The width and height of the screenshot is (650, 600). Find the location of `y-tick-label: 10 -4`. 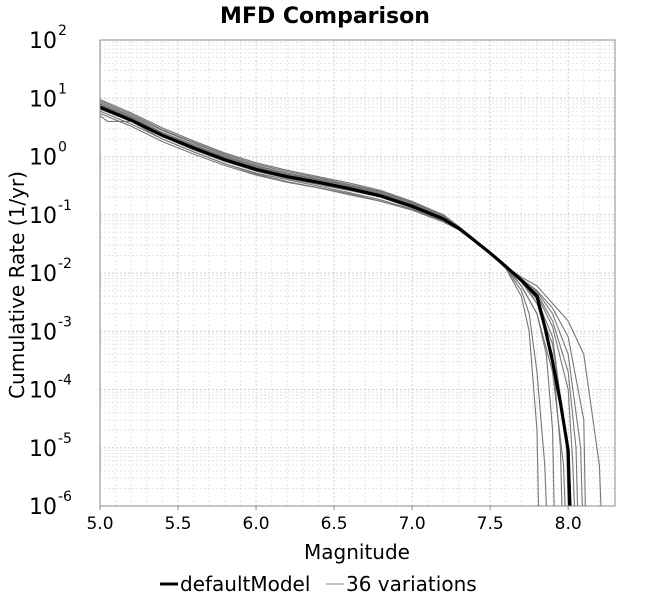

y-tick-label: 10 -4 is located at coordinates (50, 388).